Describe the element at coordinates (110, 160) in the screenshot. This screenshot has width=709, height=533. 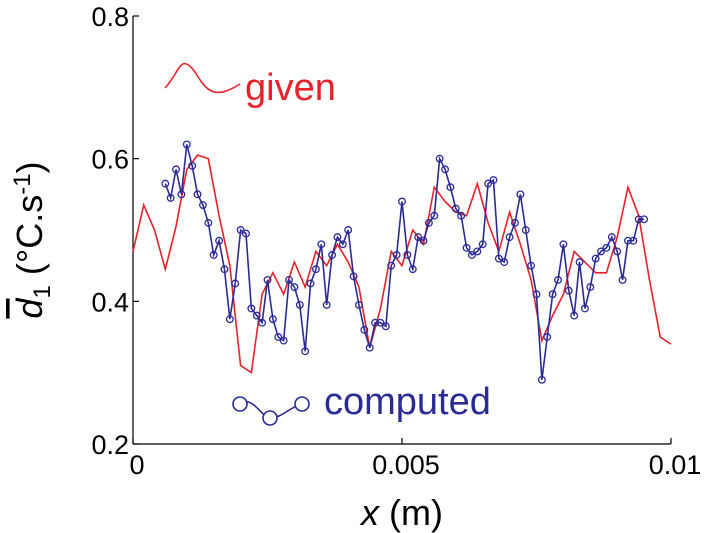
I see `y-tick-label: 0.6` at that location.